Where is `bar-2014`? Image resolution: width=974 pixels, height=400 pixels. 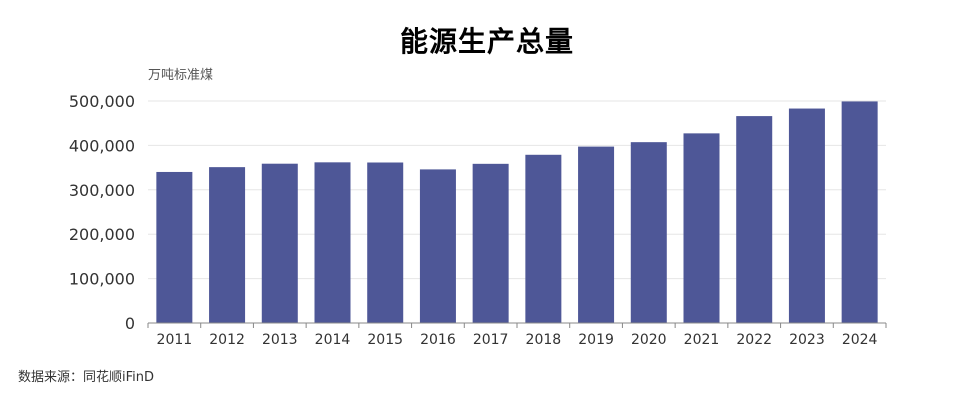
bar-2014 is located at coordinates (332, 242).